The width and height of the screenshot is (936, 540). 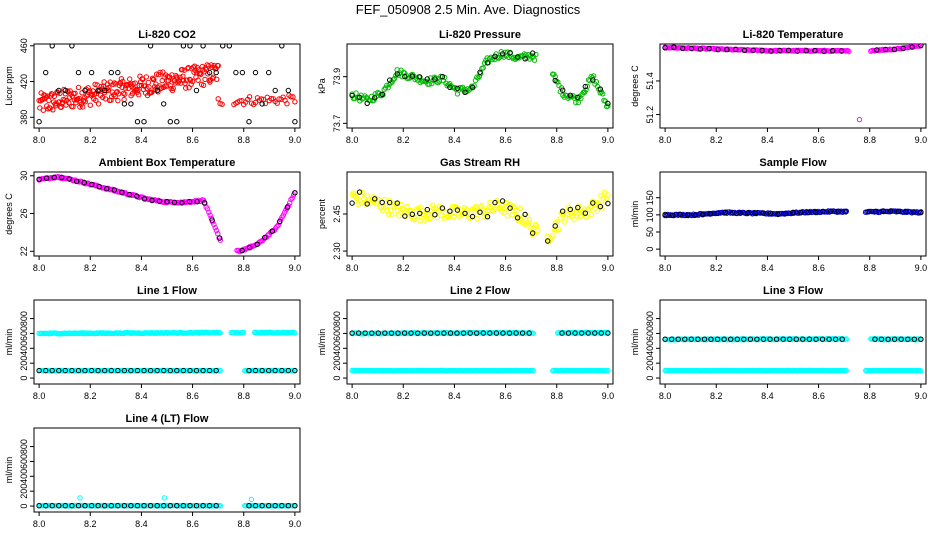 I want to click on x-tick-label: 8.0, so click(x=665, y=140).